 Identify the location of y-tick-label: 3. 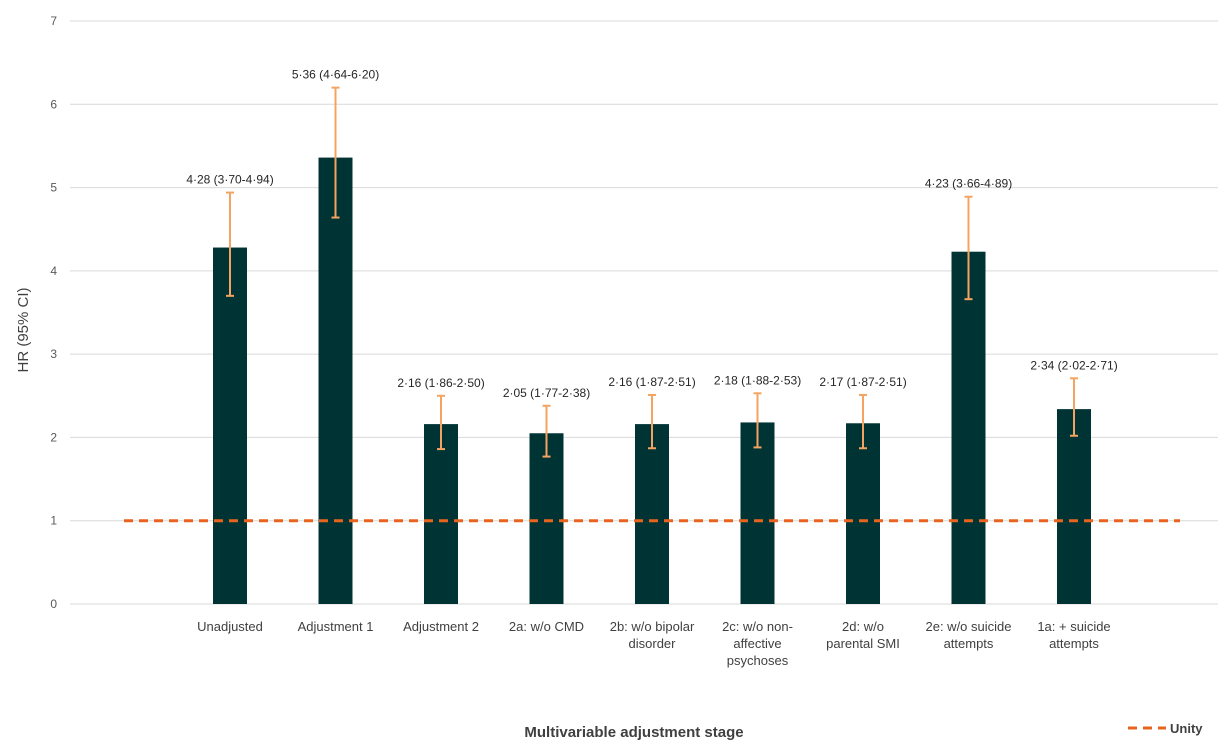
(53, 354).